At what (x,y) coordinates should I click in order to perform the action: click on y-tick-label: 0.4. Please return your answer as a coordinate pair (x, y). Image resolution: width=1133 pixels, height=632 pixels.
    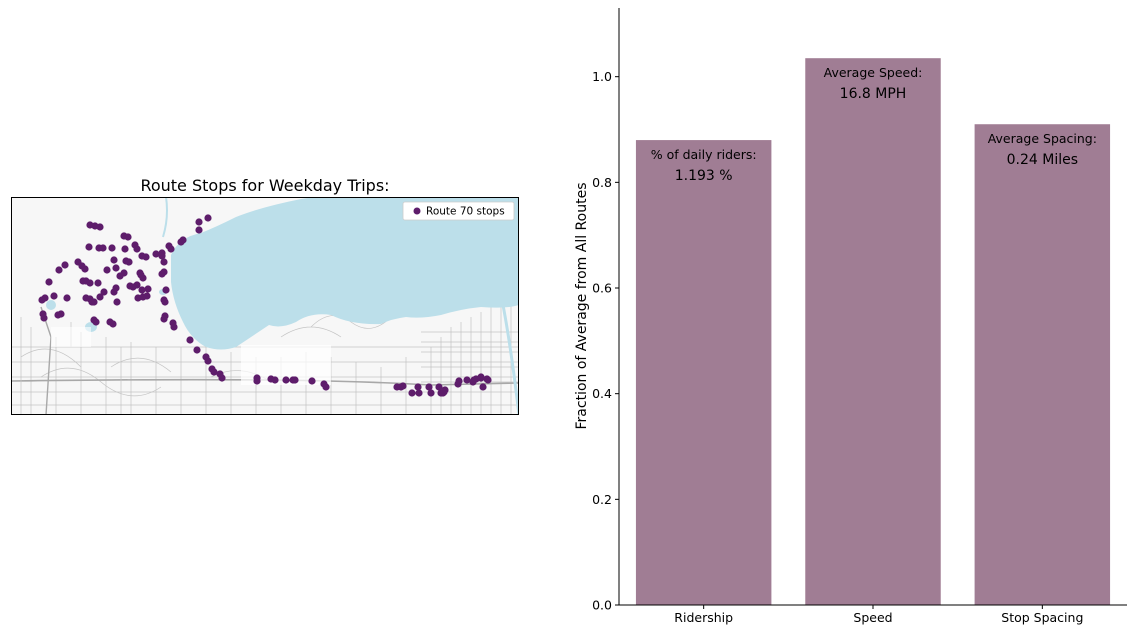
    Looking at the image, I should click on (602, 393).